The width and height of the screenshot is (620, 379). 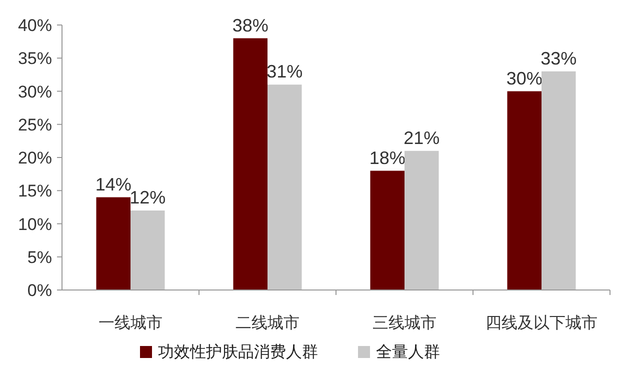 What do you see at coordinates (284, 72) in the screenshot?
I see `data-label: 31%` at bounding box center [284, 72].